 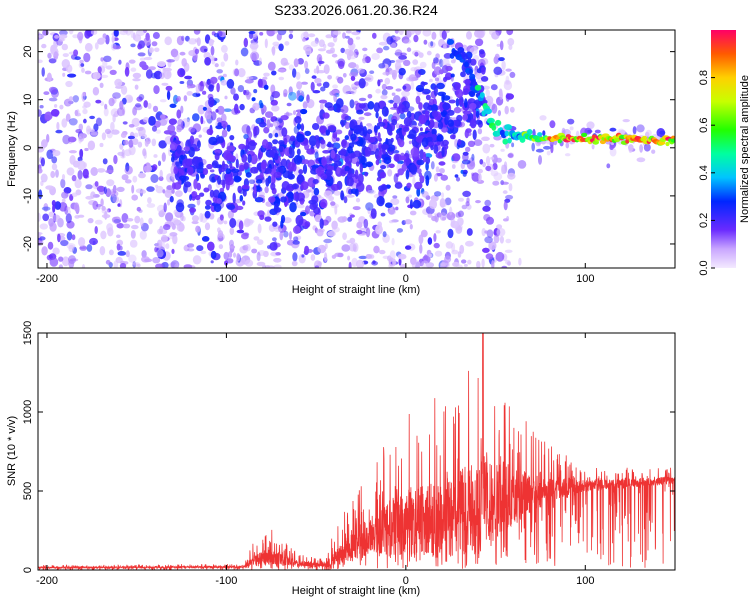 I want to click on colorbar-gradient, so click(x=723, y=149).